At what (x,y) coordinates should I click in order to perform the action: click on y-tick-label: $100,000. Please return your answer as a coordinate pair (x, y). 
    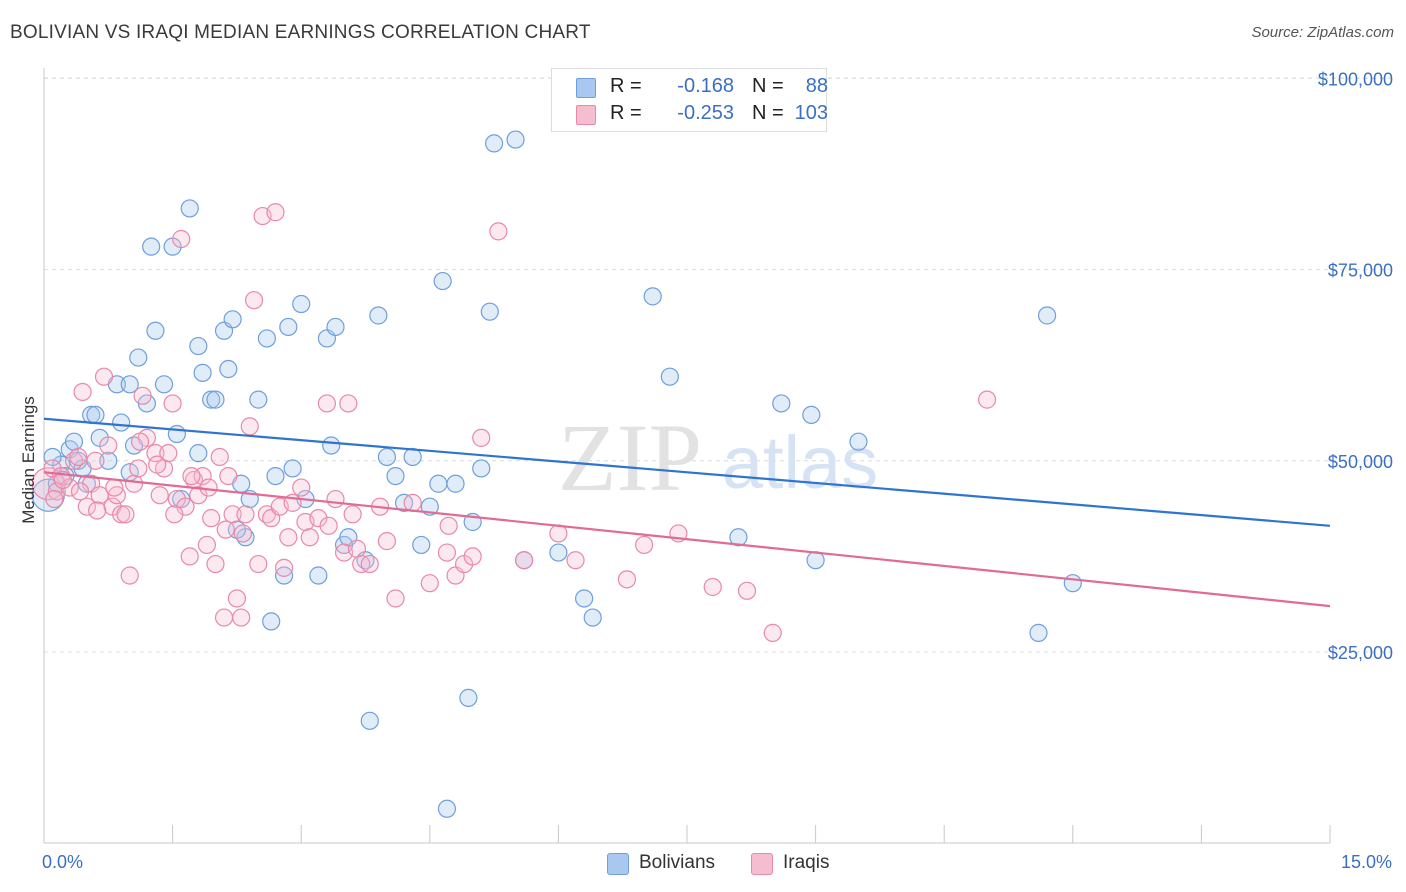
    Looking at the image, I should click on (1355, 79).